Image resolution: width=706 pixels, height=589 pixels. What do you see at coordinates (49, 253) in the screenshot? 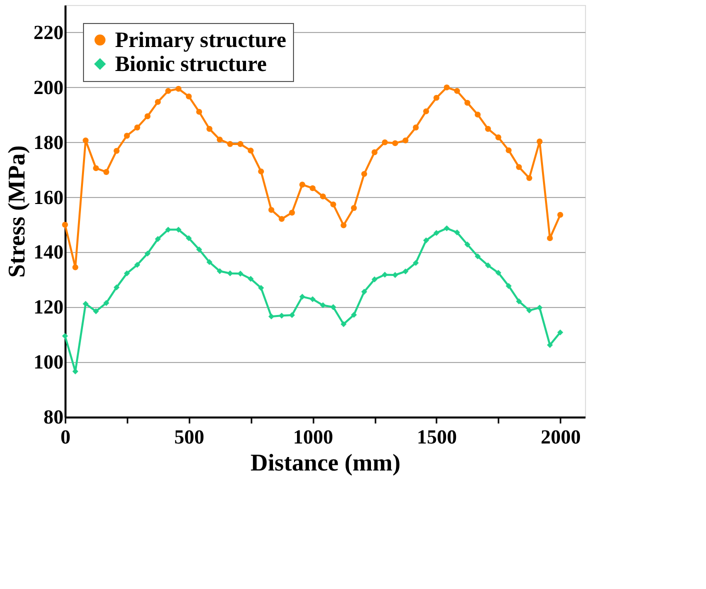
I see `y-tick-label: 140` at bounding box center [49, 253].